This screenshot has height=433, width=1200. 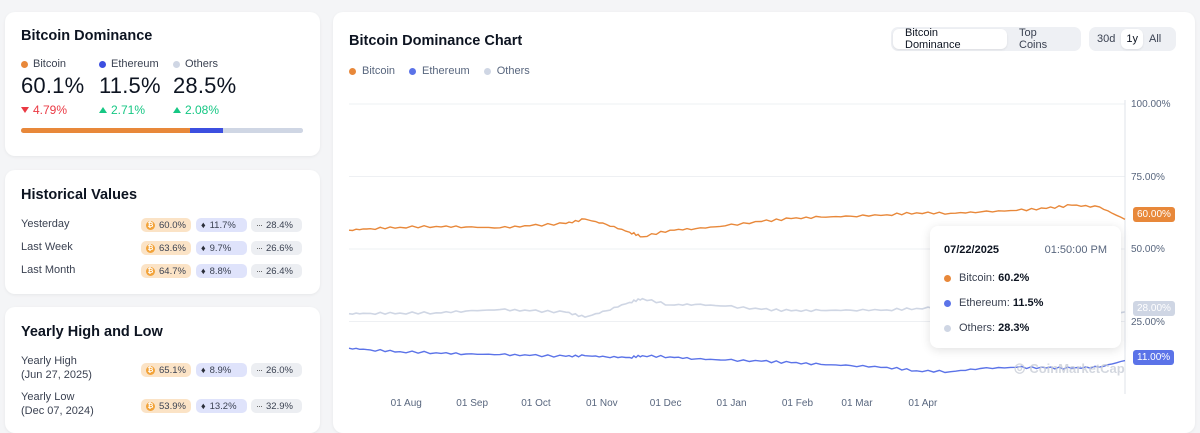 What do you see at coordinates (950, 39) in the screenshot?
I see `tab-bitcoin-dominance: Bitcoin Dominance` at bounding box center [950, 39].